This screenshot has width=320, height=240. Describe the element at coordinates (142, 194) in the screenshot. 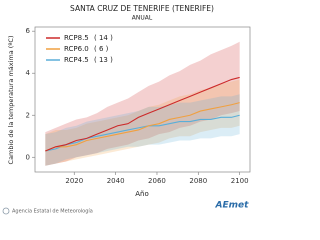

I see `x-axis-label: Año` at that location.